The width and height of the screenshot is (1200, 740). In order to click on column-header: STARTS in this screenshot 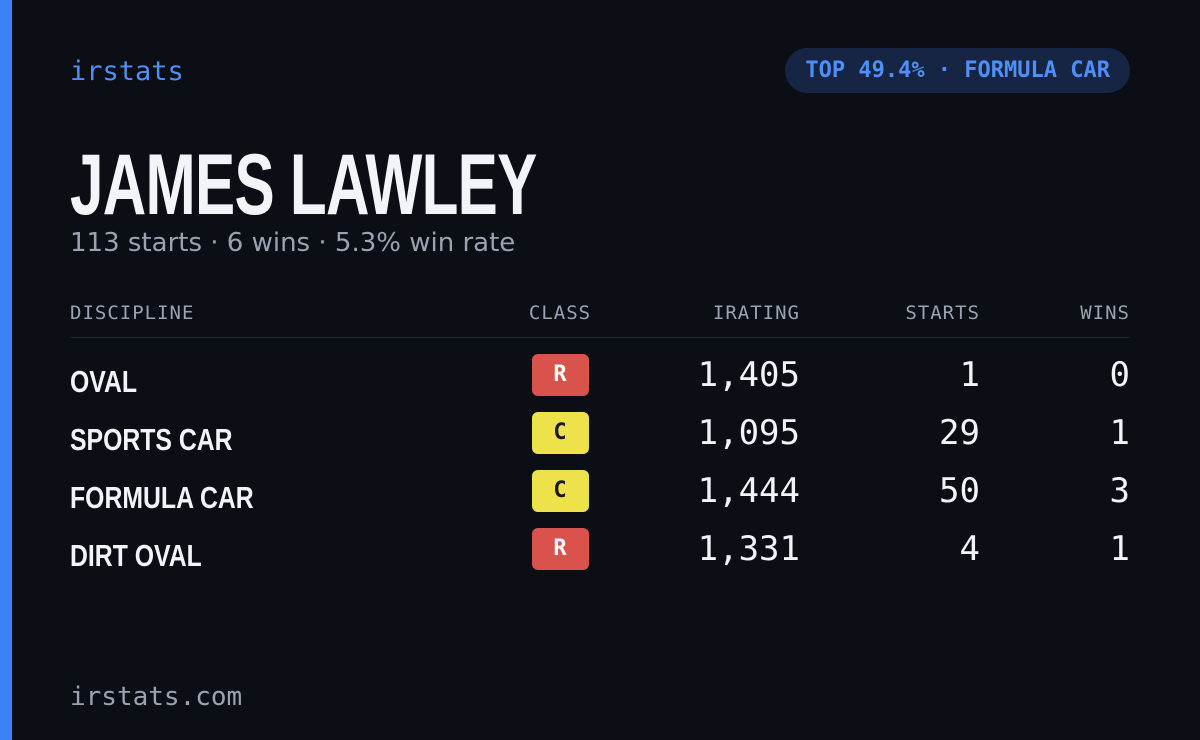, I will do `click(942, 313)`.